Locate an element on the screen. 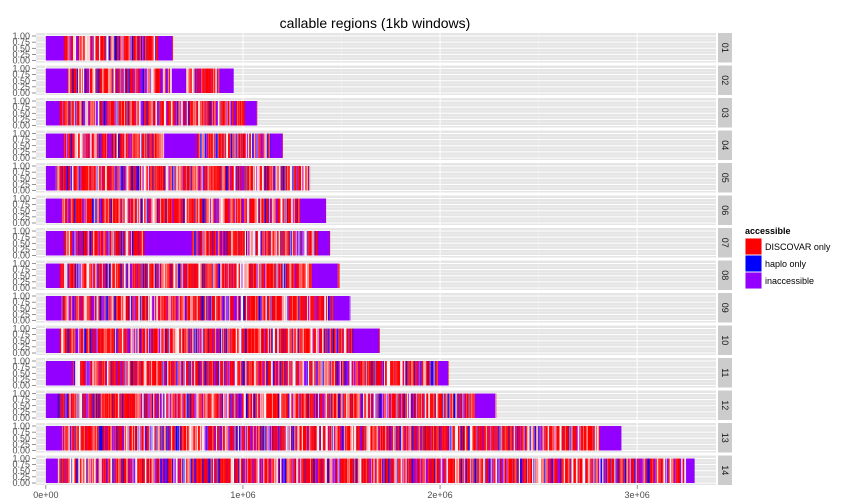 This screenshot has height=504, width=864. y-tick-label: 0.00 is located at coordinates (21, 288).